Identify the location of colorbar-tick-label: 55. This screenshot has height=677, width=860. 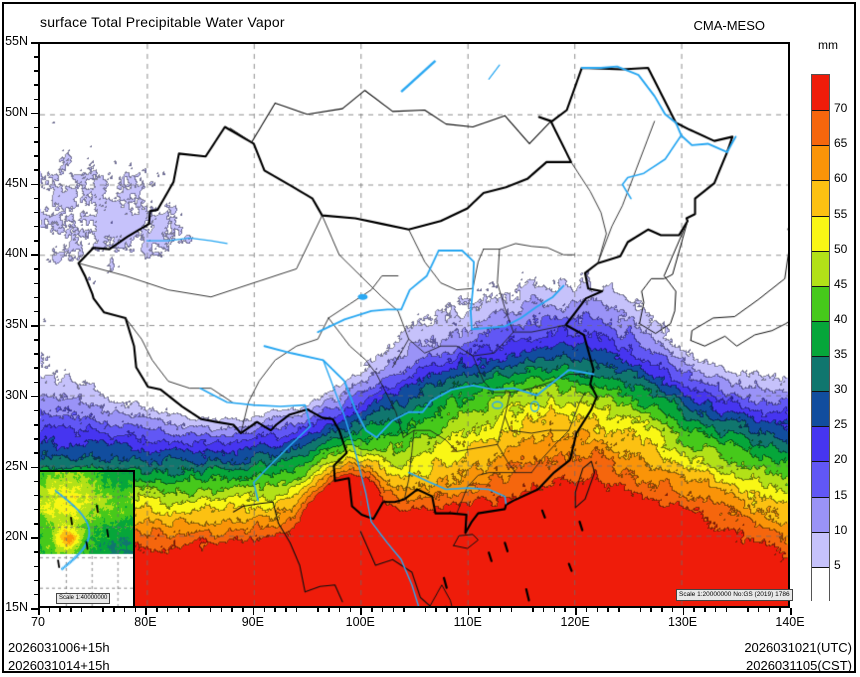
(841, 213).